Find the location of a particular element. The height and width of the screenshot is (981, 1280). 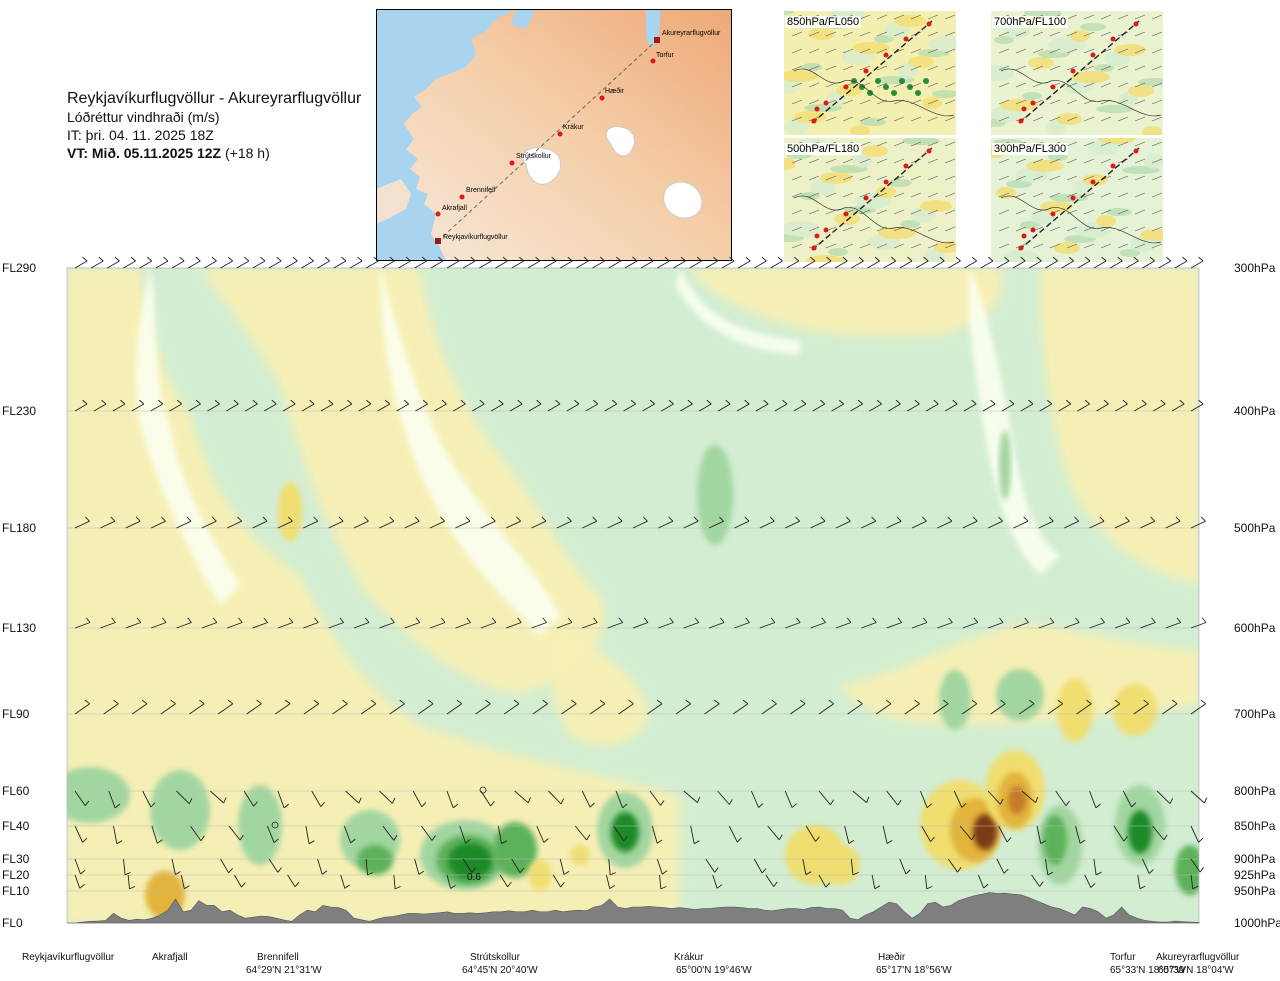

quantity-label: Lóðréttur vindhraði (m/s) is located at coordinates (143, 117).